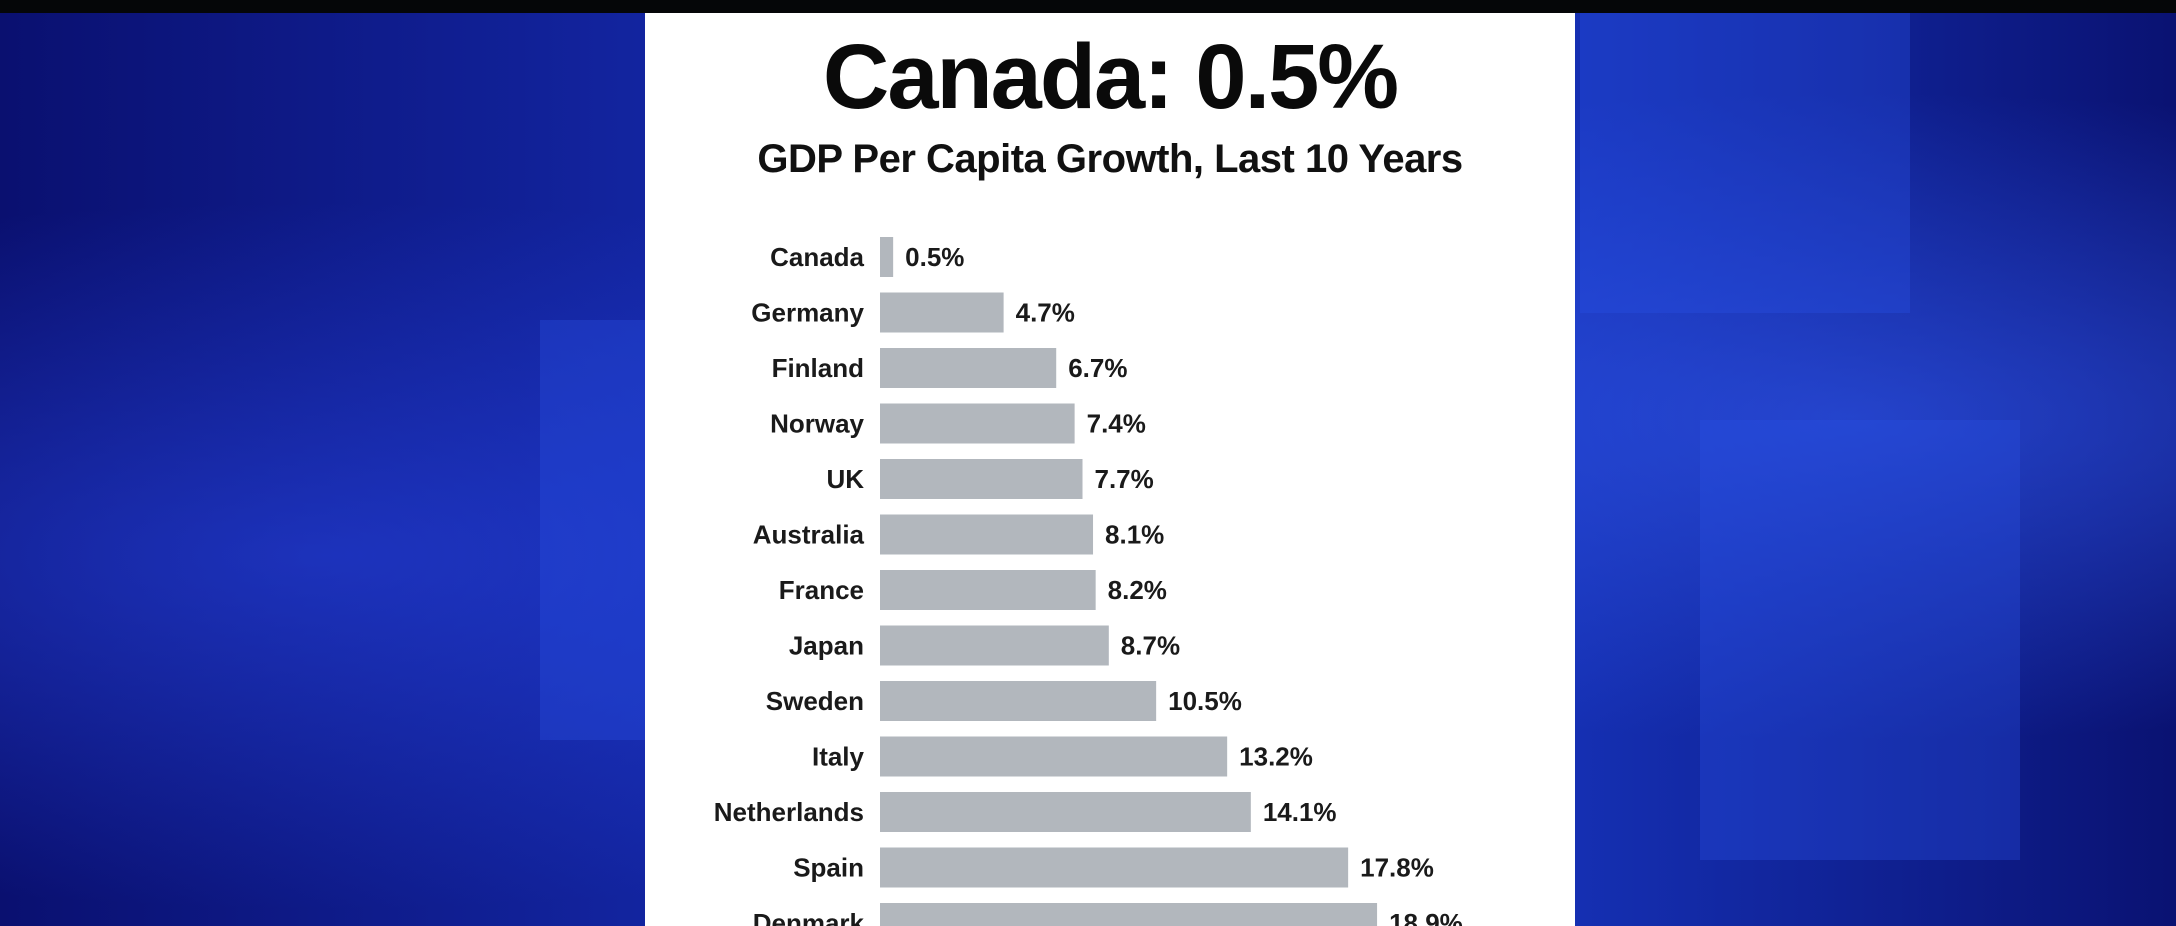 The image size is (2176, 926). What do you see at coordinates (789, 812) in the screenshot?
I see `category-label: Netherlands` at bounding box center [789, 812].